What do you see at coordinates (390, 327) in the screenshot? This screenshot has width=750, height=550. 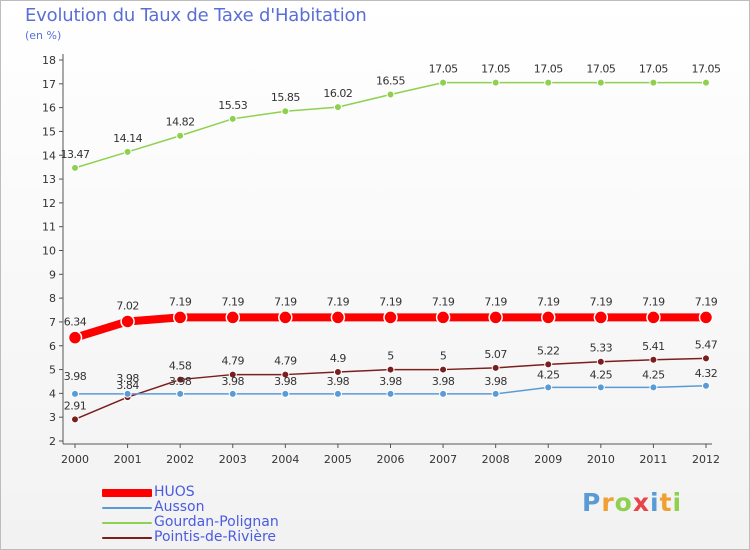 I see `series-huos` at bounding box center [390, 327].